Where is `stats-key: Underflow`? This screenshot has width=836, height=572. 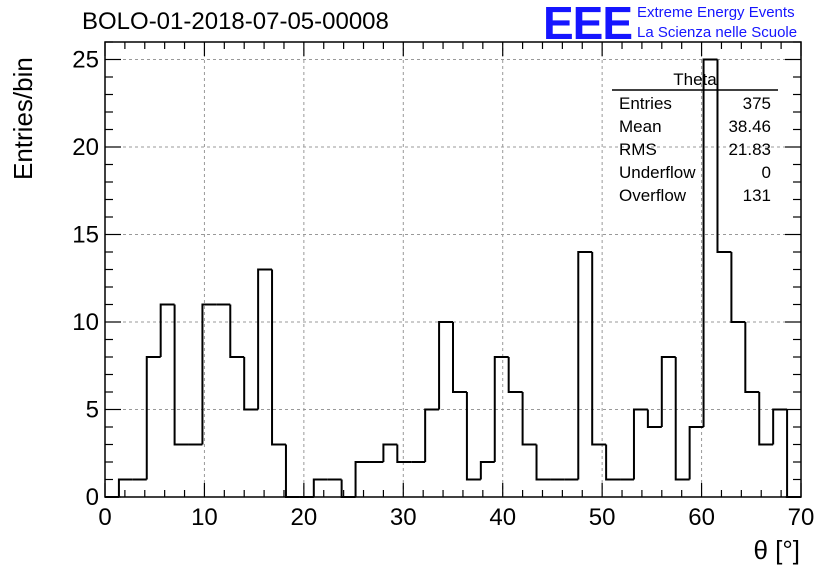
stats-key: Underflow is located at coordinates (657, 172).